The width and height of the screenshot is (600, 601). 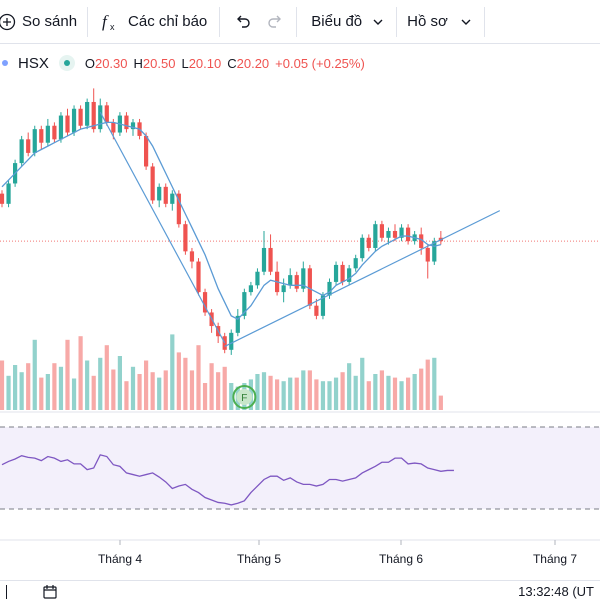 I want to click on x-axis-label: Tháng 4, so click(x=120, y=559).